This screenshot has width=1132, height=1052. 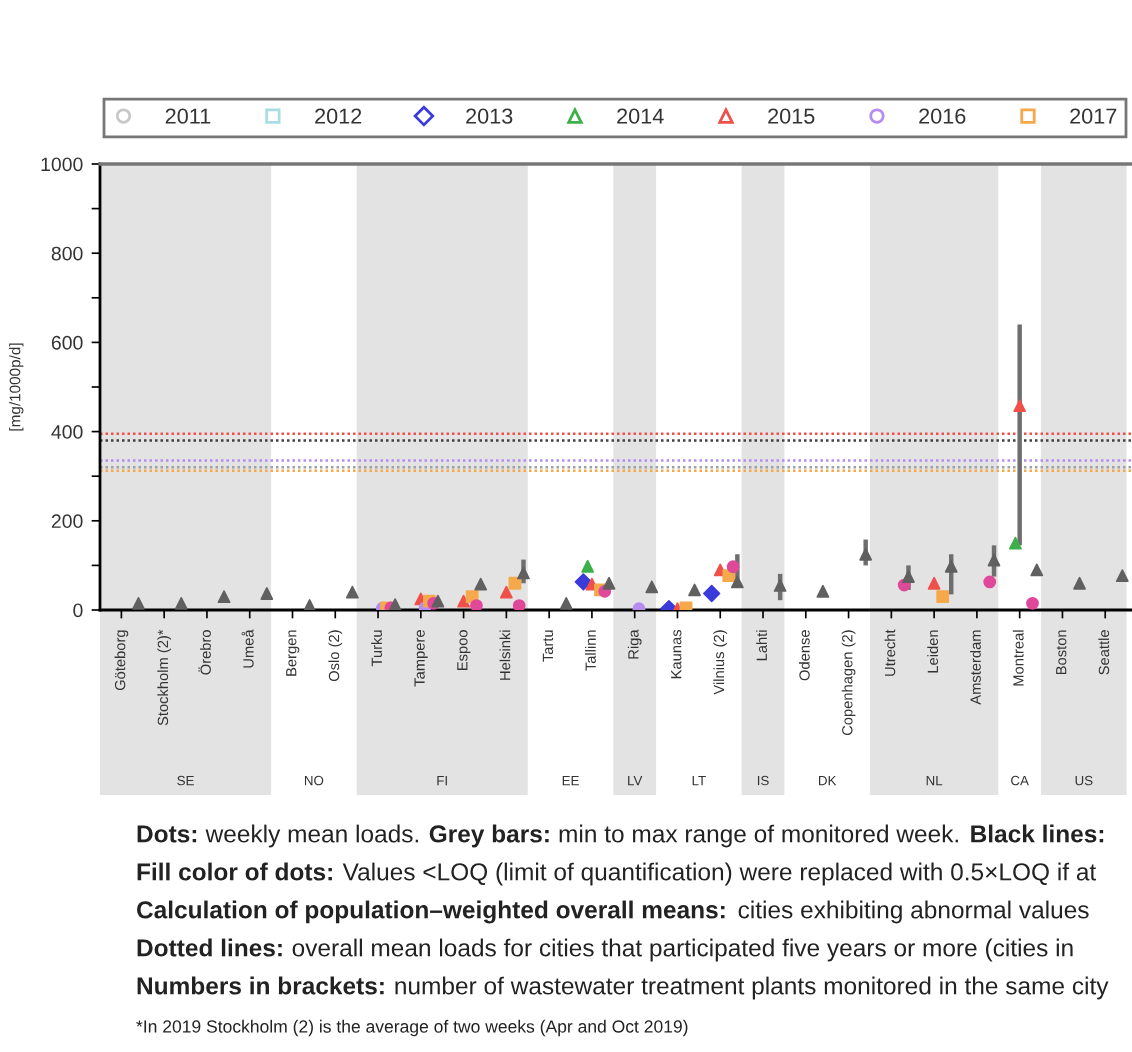 What do you see at coordinates (67, 342) in the screenshot?
I see `y-tick-label: 600` at bounding box center [67, 342].